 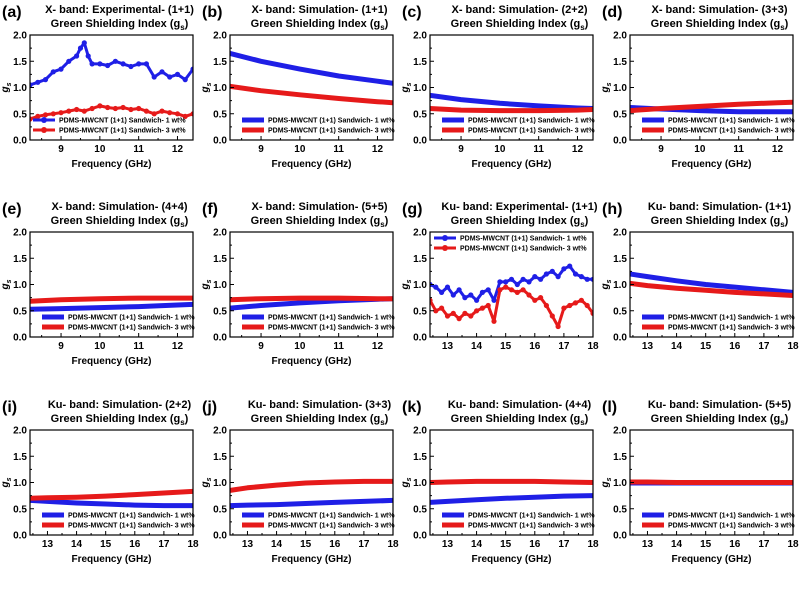 I want to click on x-tick-label: 14, so click(x=277, y=544).